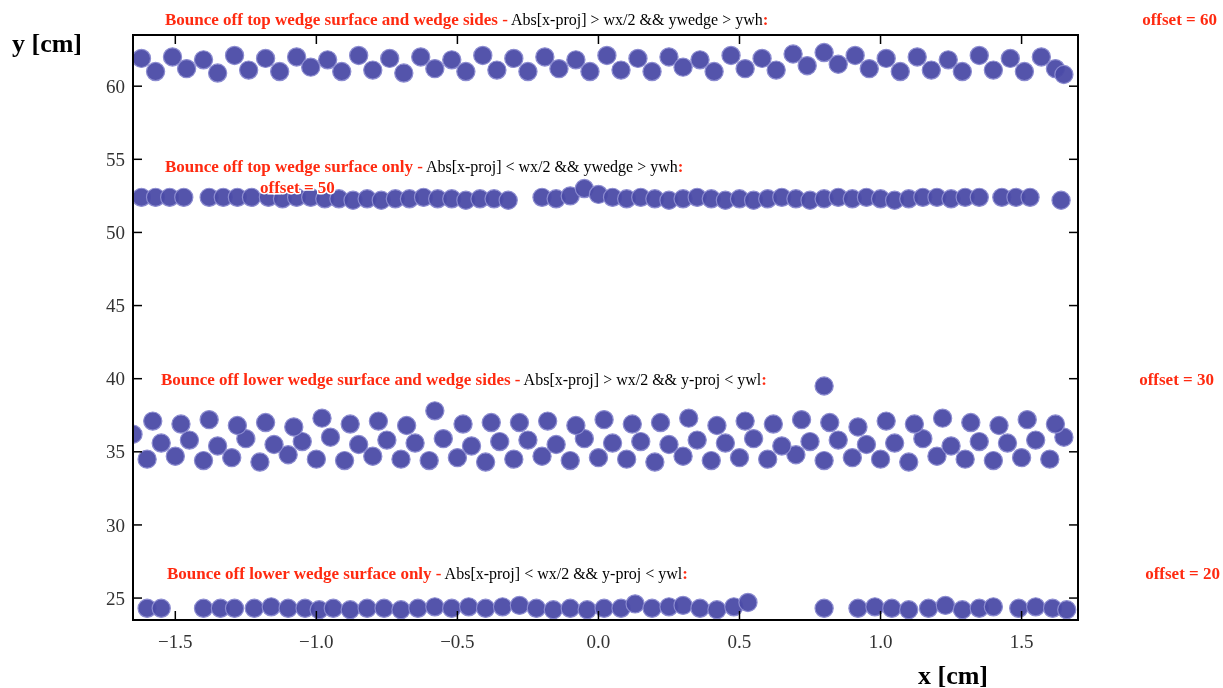 The height and width of the screenshot is (688, 1223). Describe the element at coordinates (115, 452) in the screenshot. I see `y-tick-label: 35` at that location.